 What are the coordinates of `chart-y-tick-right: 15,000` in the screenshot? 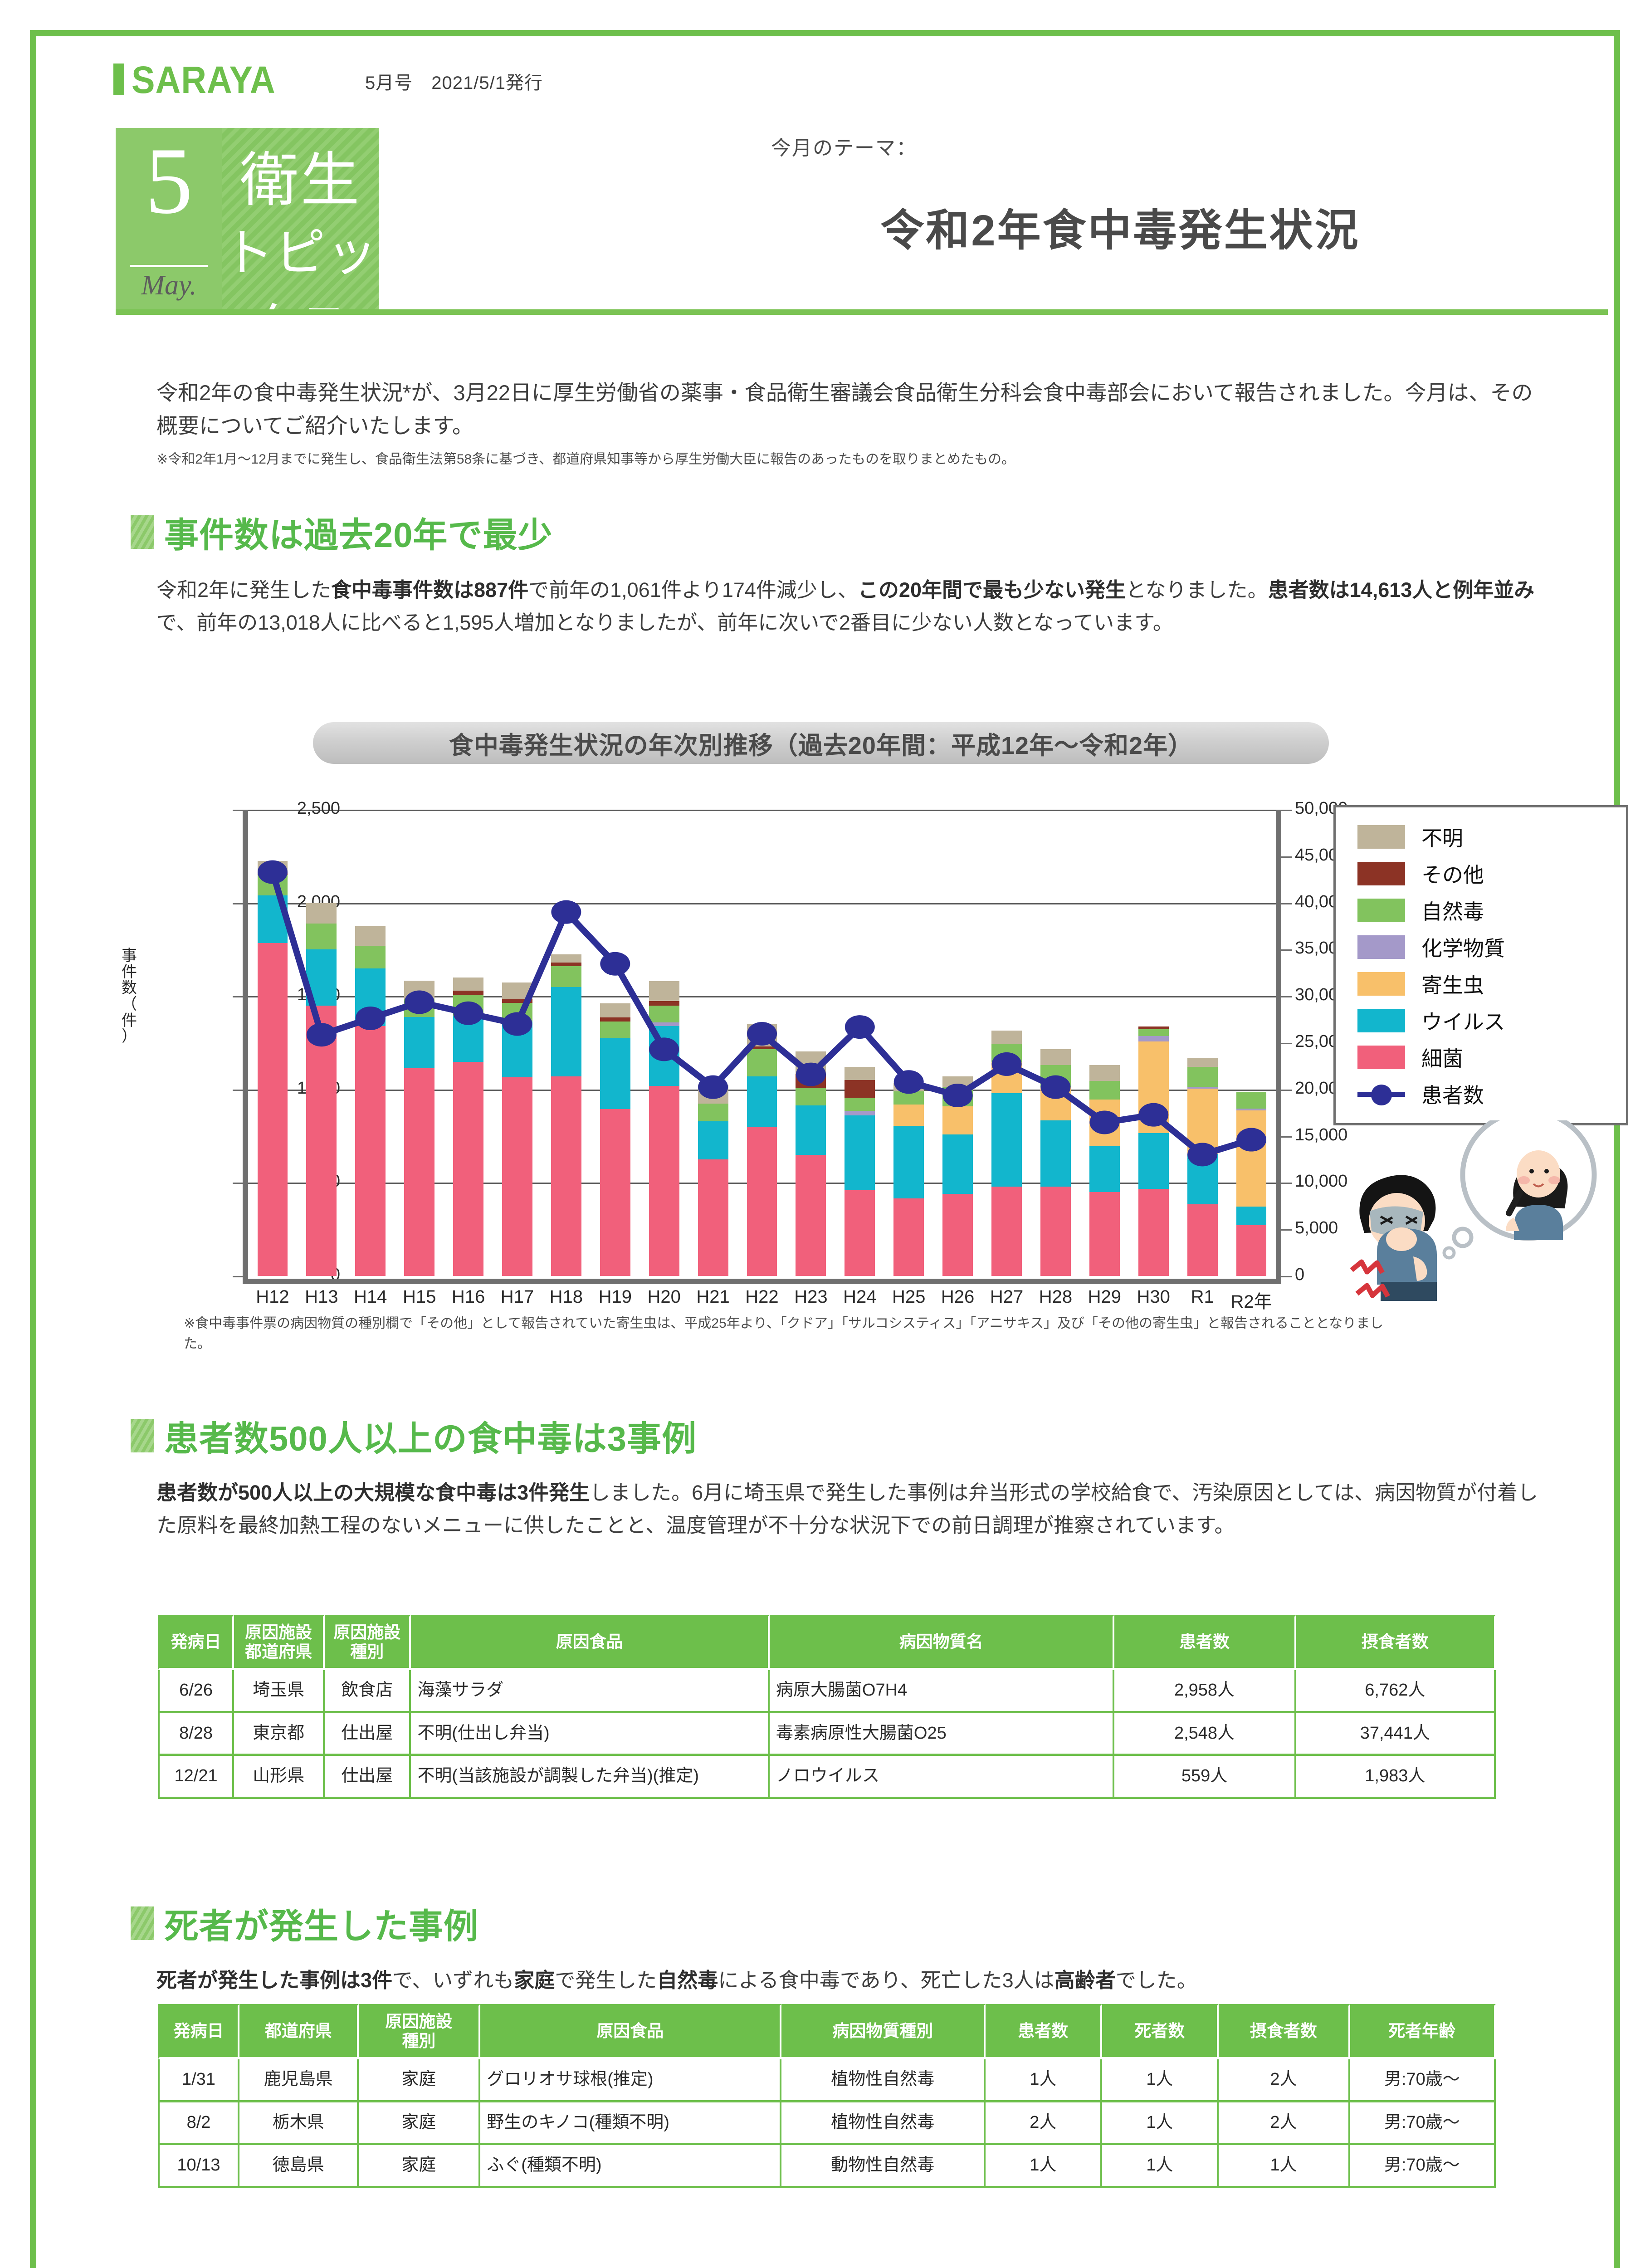 It's located at (1322, 1134).